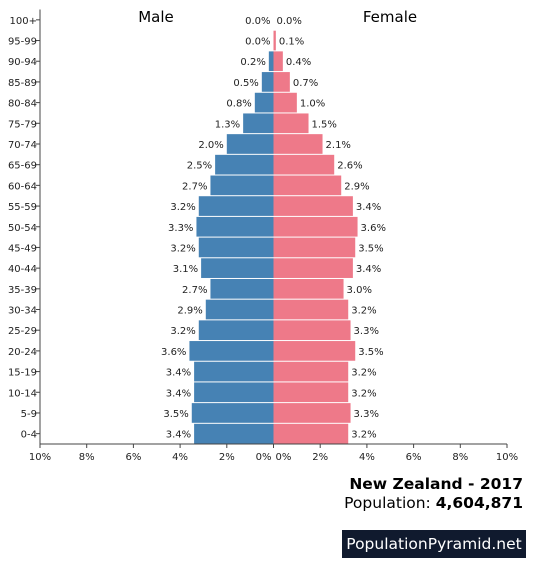  Describe the element at coordinates (252, 62) in the screenshot. I see `label-male-90-94: 0.2%` at that location.